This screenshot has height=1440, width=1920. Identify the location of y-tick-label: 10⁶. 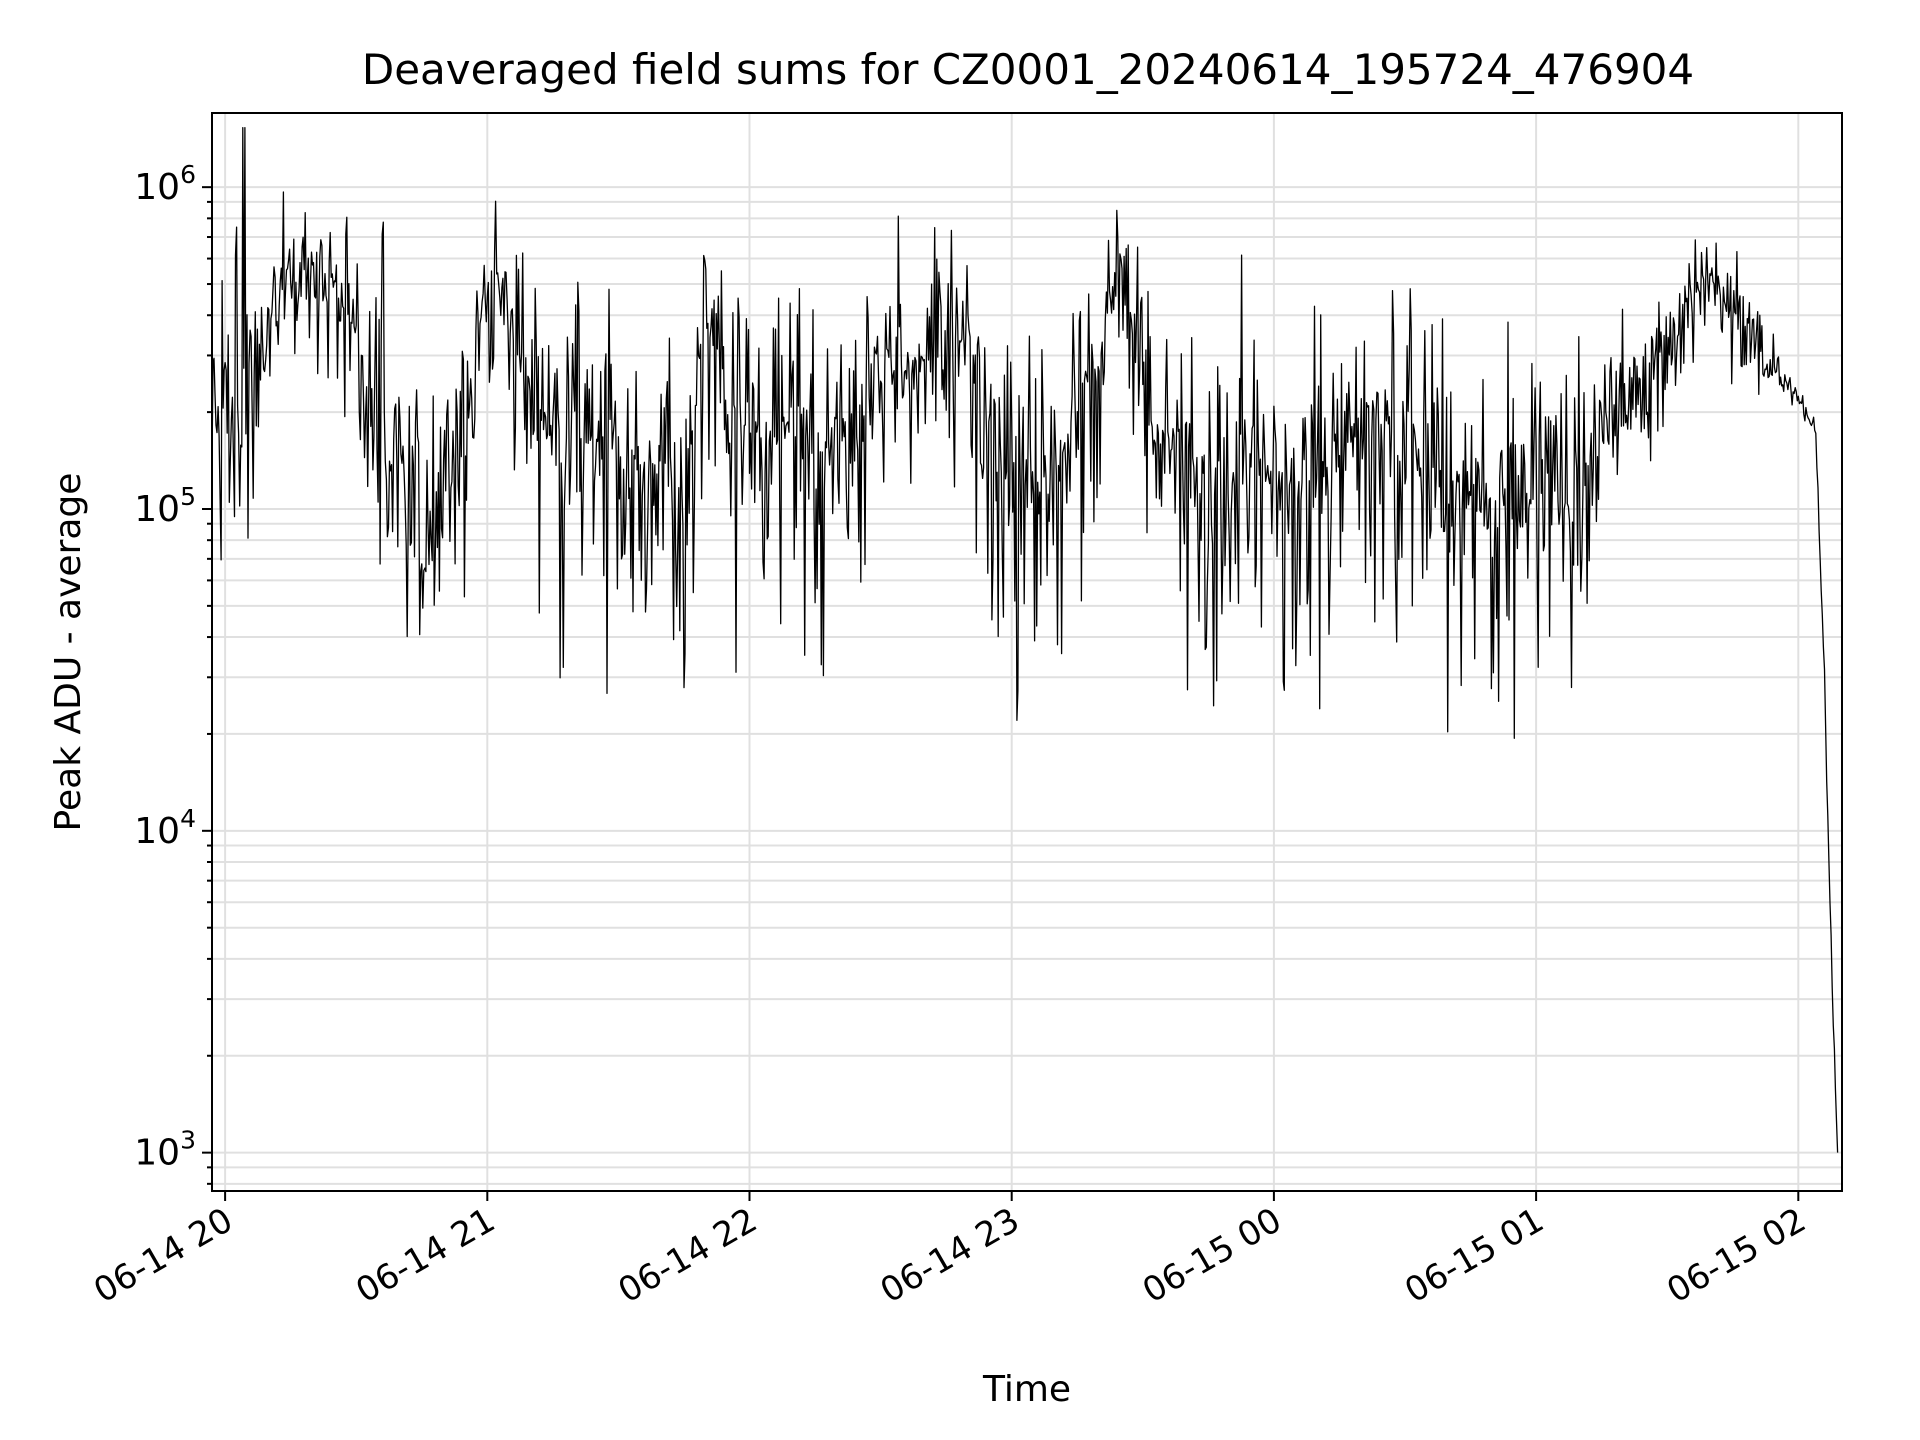
(165, 184).